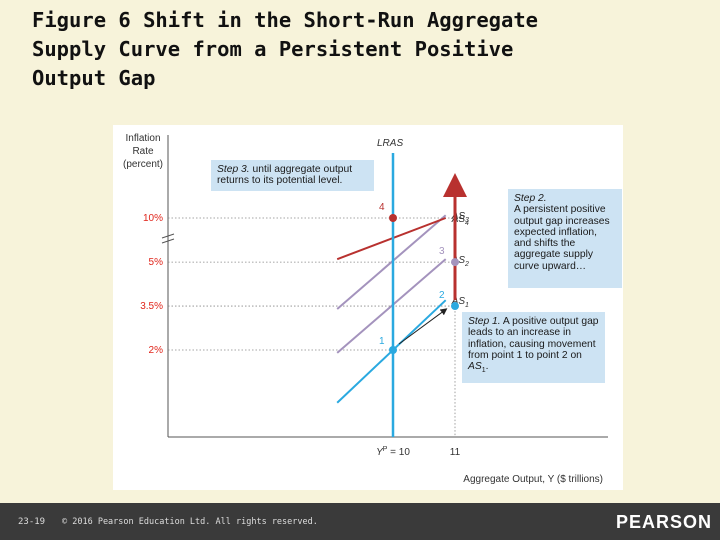 This screenshot has width=720, height=540. What do you see at coordinates (393, 452) in the screenshot?
I see `x-tick-label: YP = 10` at bounding box center [393, 452].